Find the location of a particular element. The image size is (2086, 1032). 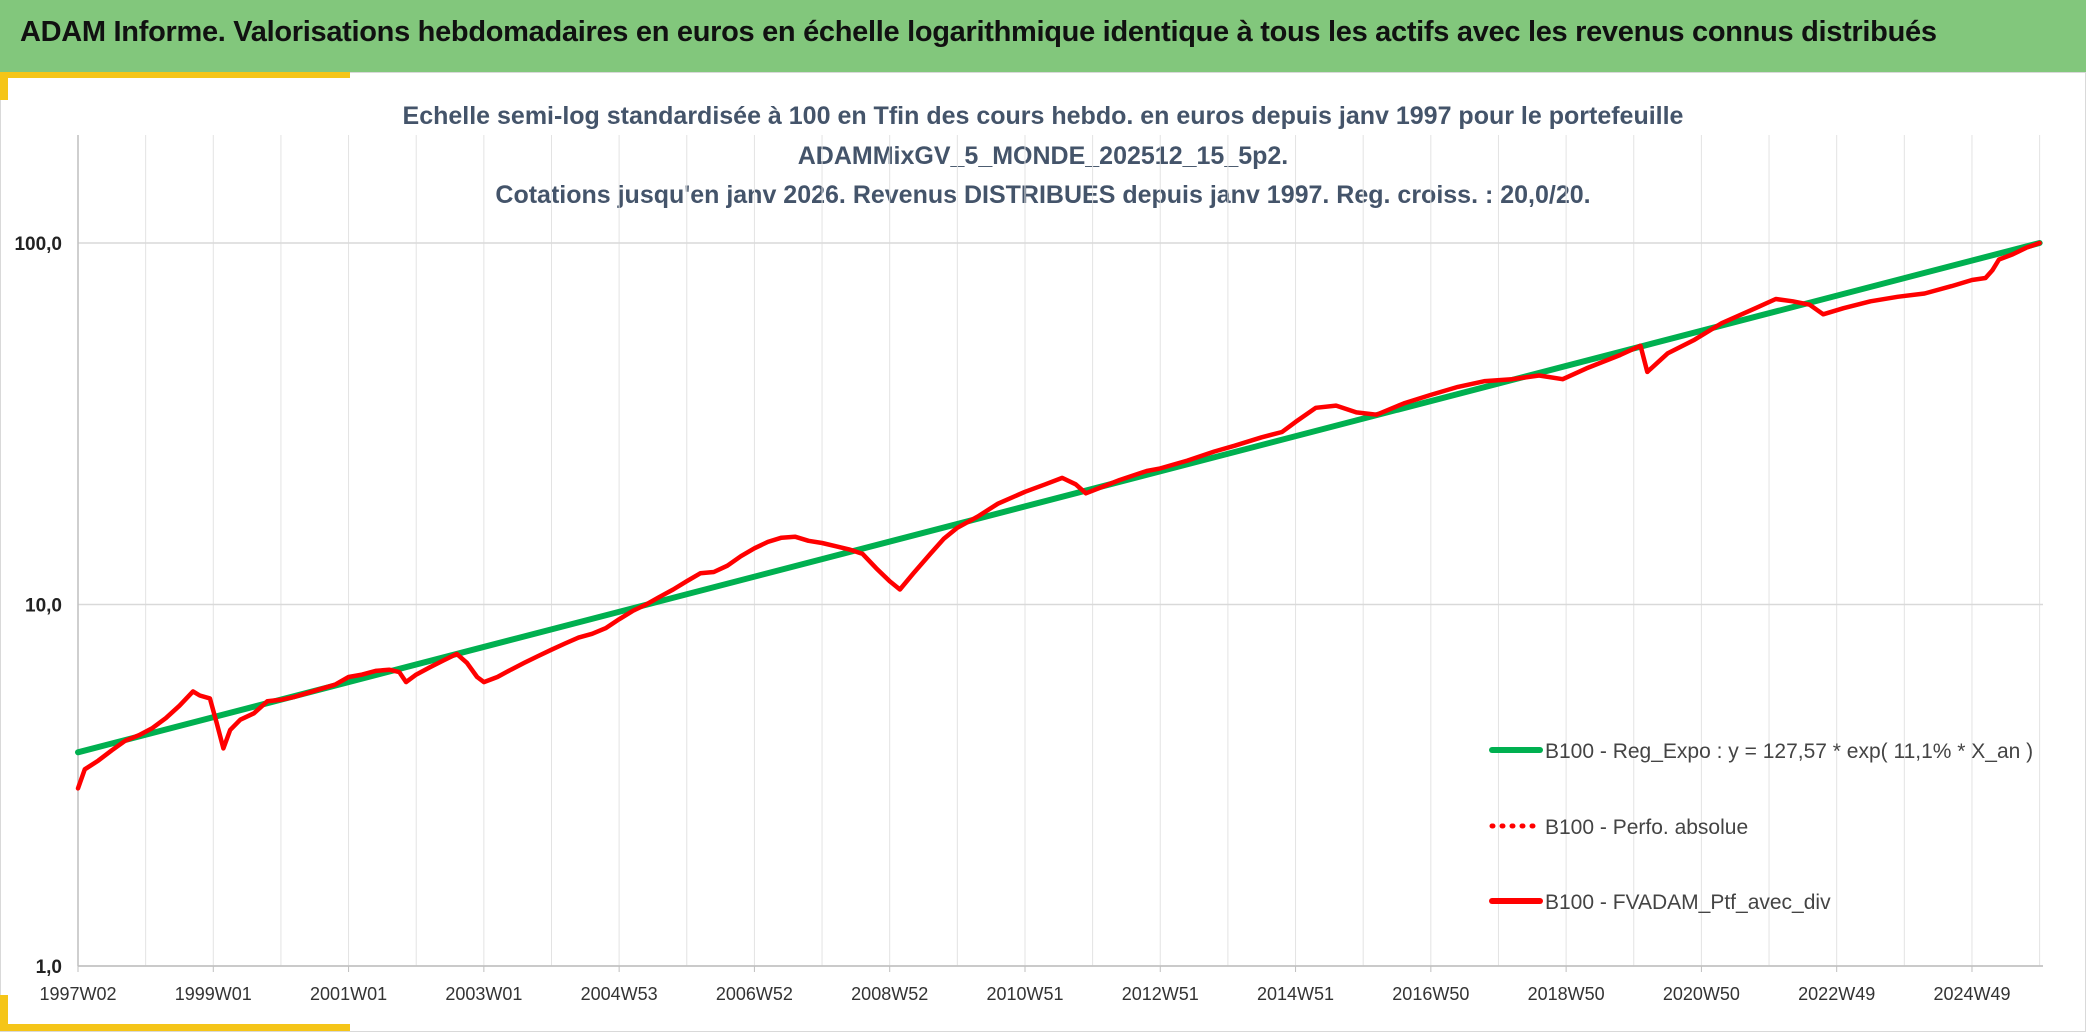

chart-title-line-2: ADAMMixGV_5_MONDE_202512_15_5p2. is located at coordinates (1043, 156).